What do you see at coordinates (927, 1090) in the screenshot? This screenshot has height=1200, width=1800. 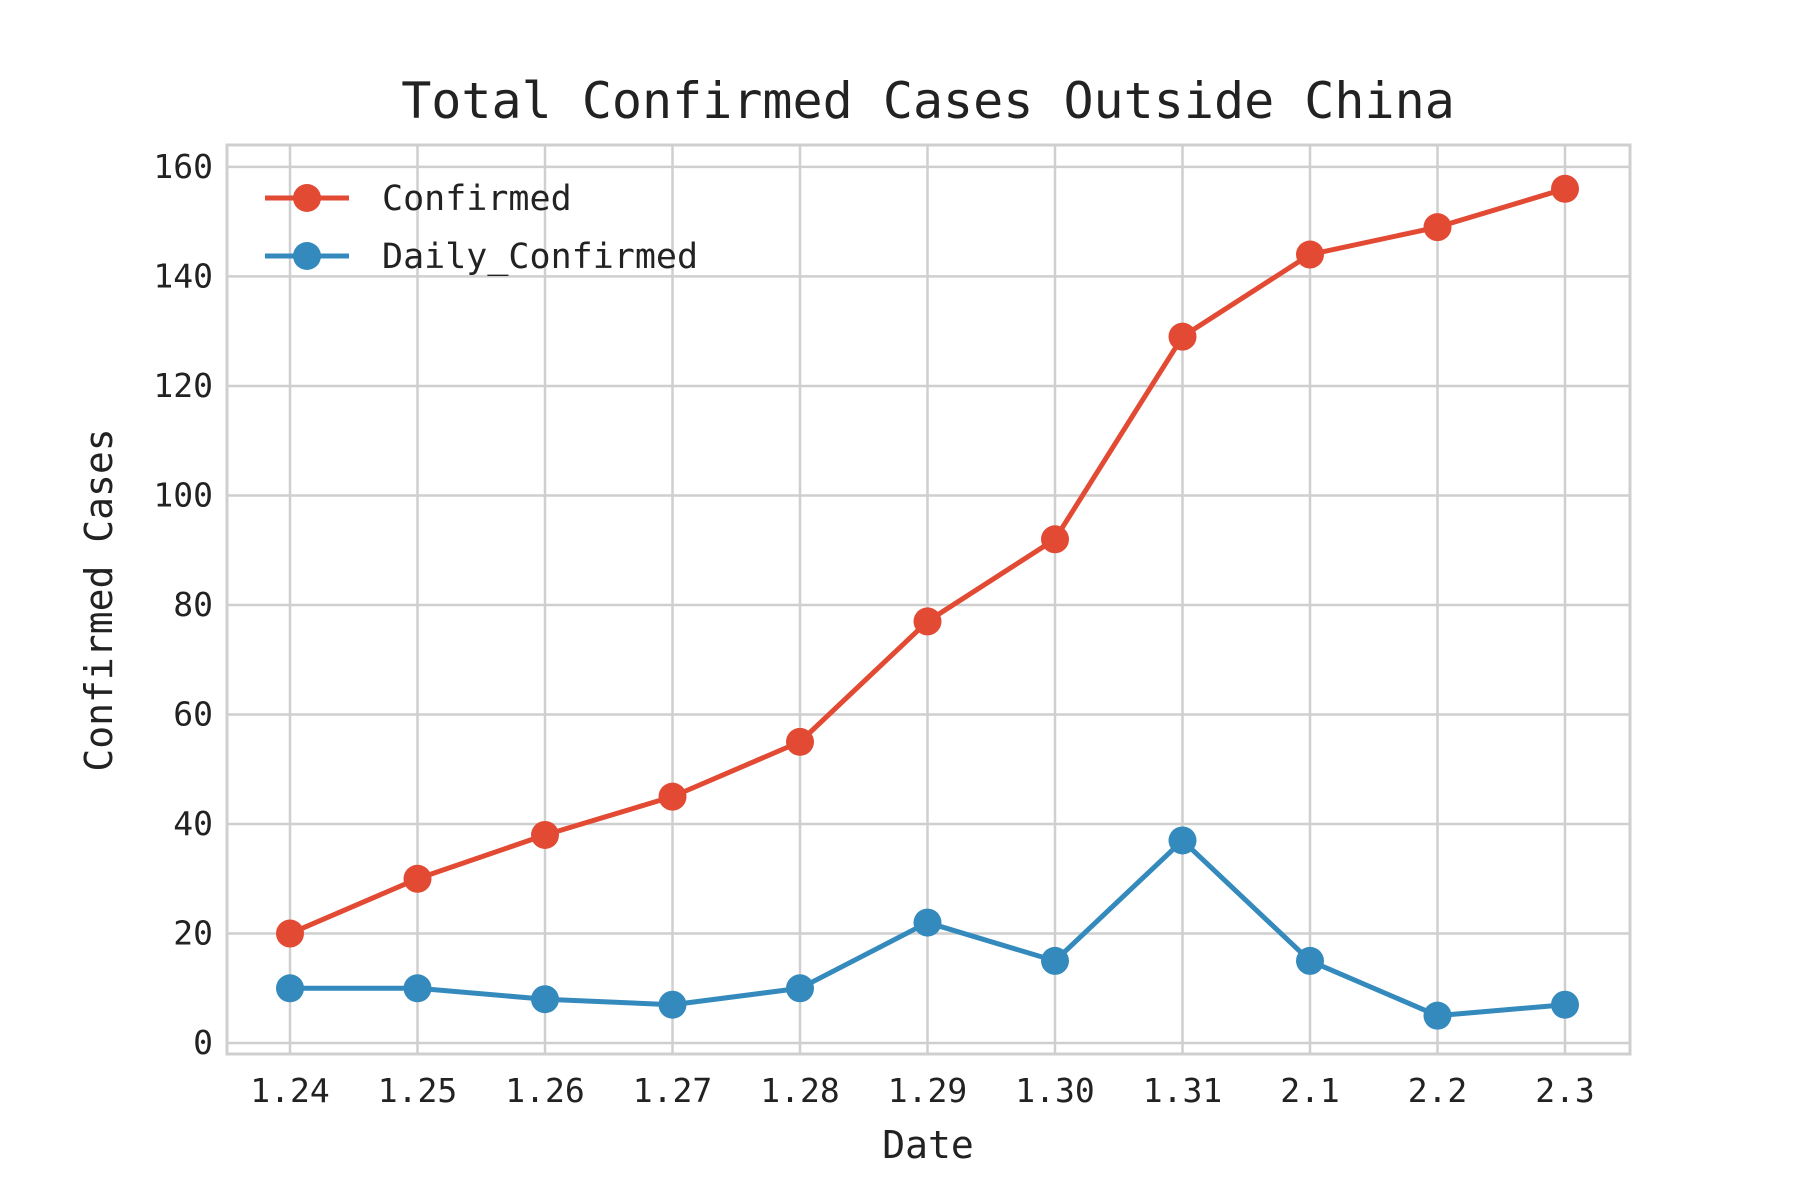 I see `x-tick-label: 1.29` at bounding box center [927, 1090].